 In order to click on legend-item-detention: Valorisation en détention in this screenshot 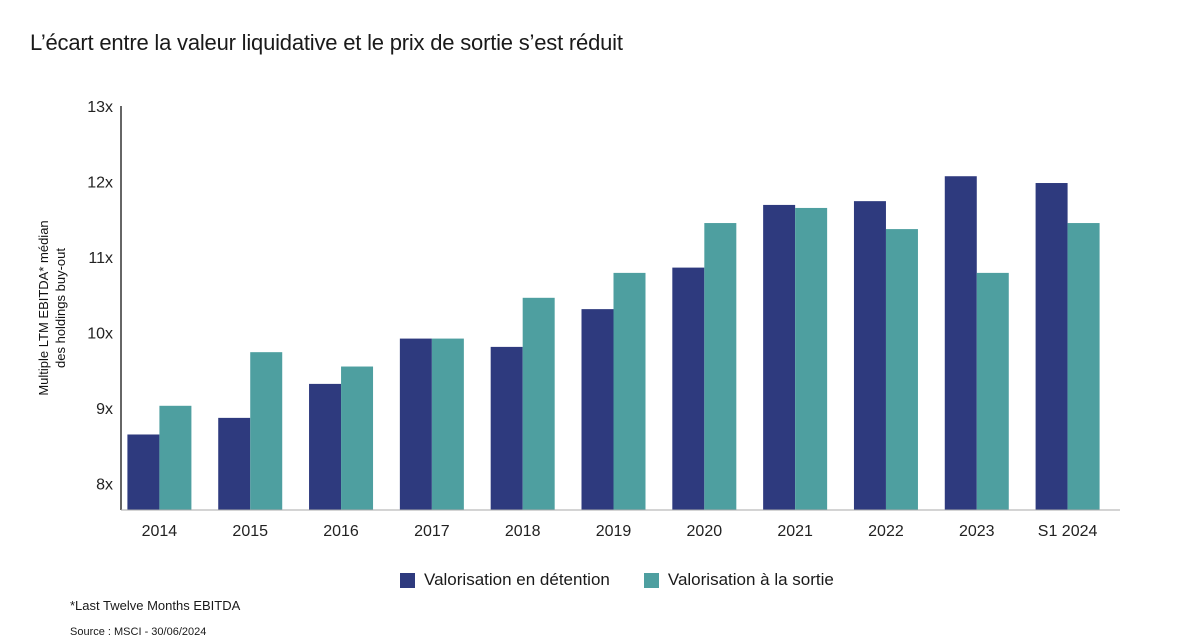, I will do `click(505, 580)`.